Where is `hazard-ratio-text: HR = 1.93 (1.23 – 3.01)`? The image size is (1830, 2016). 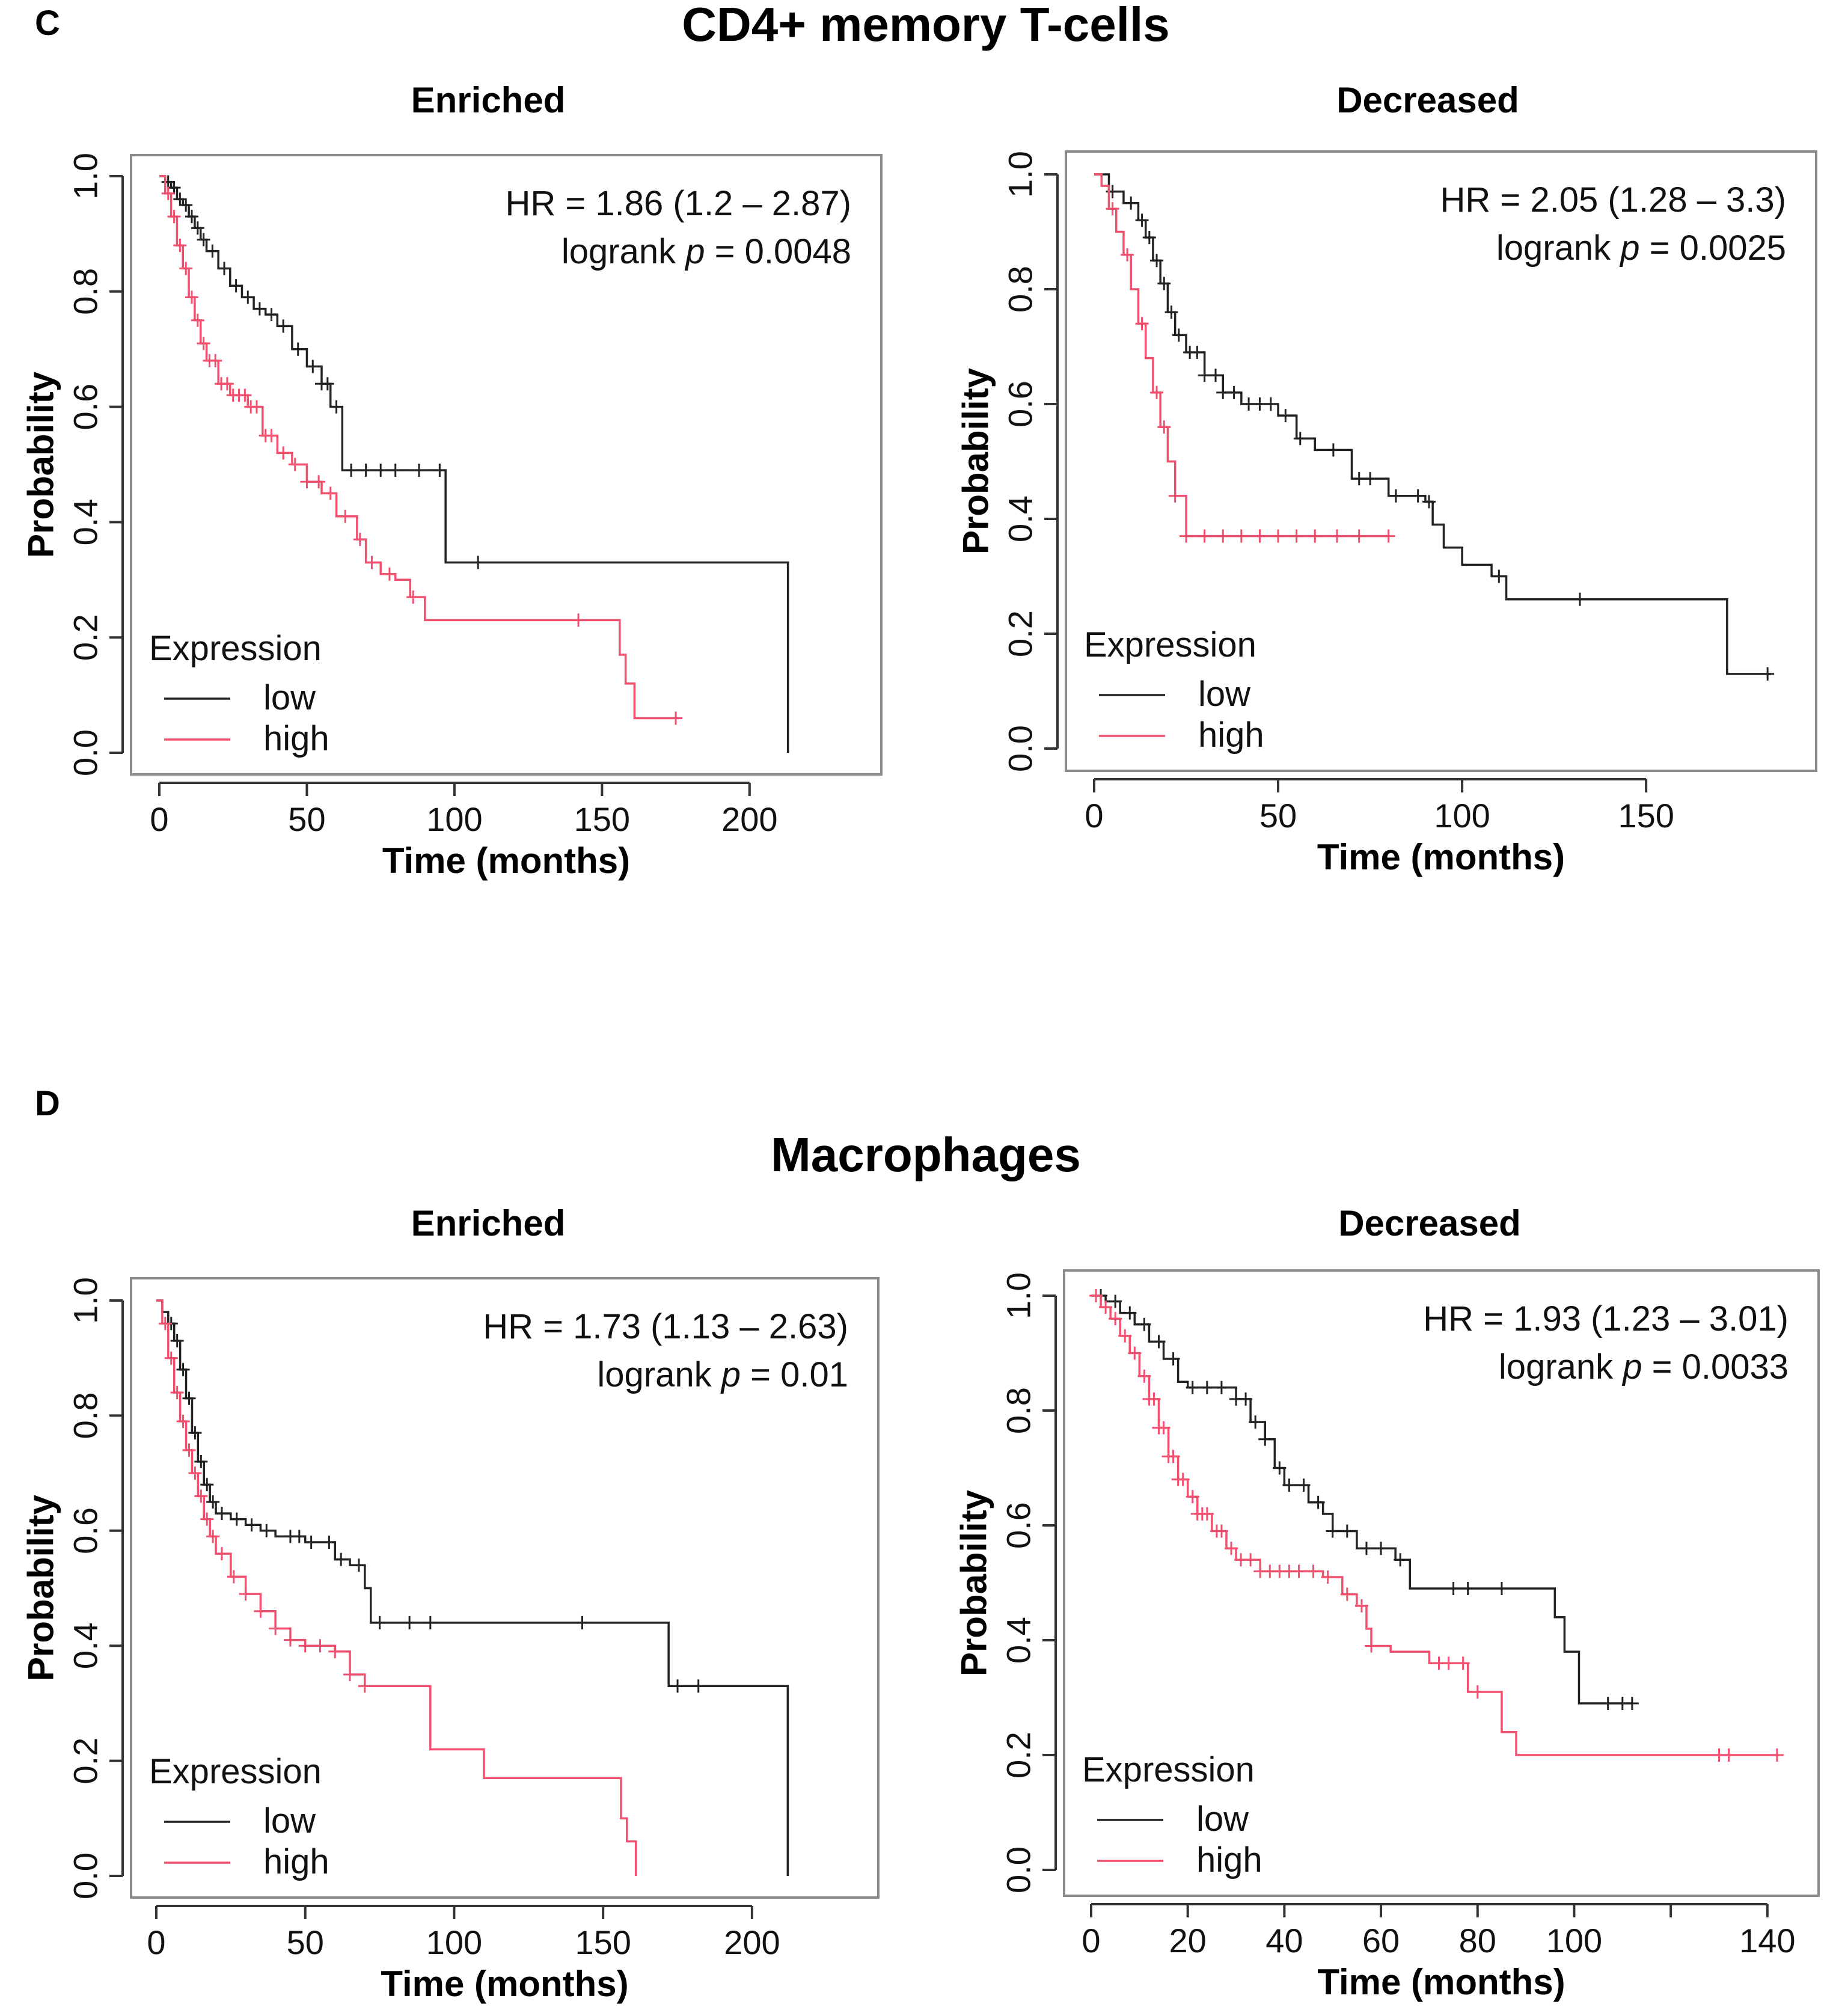
hazard-ratio-text: HR = 1.93 (1.23 – 3.01) is located at coordinates (1606, 1318).